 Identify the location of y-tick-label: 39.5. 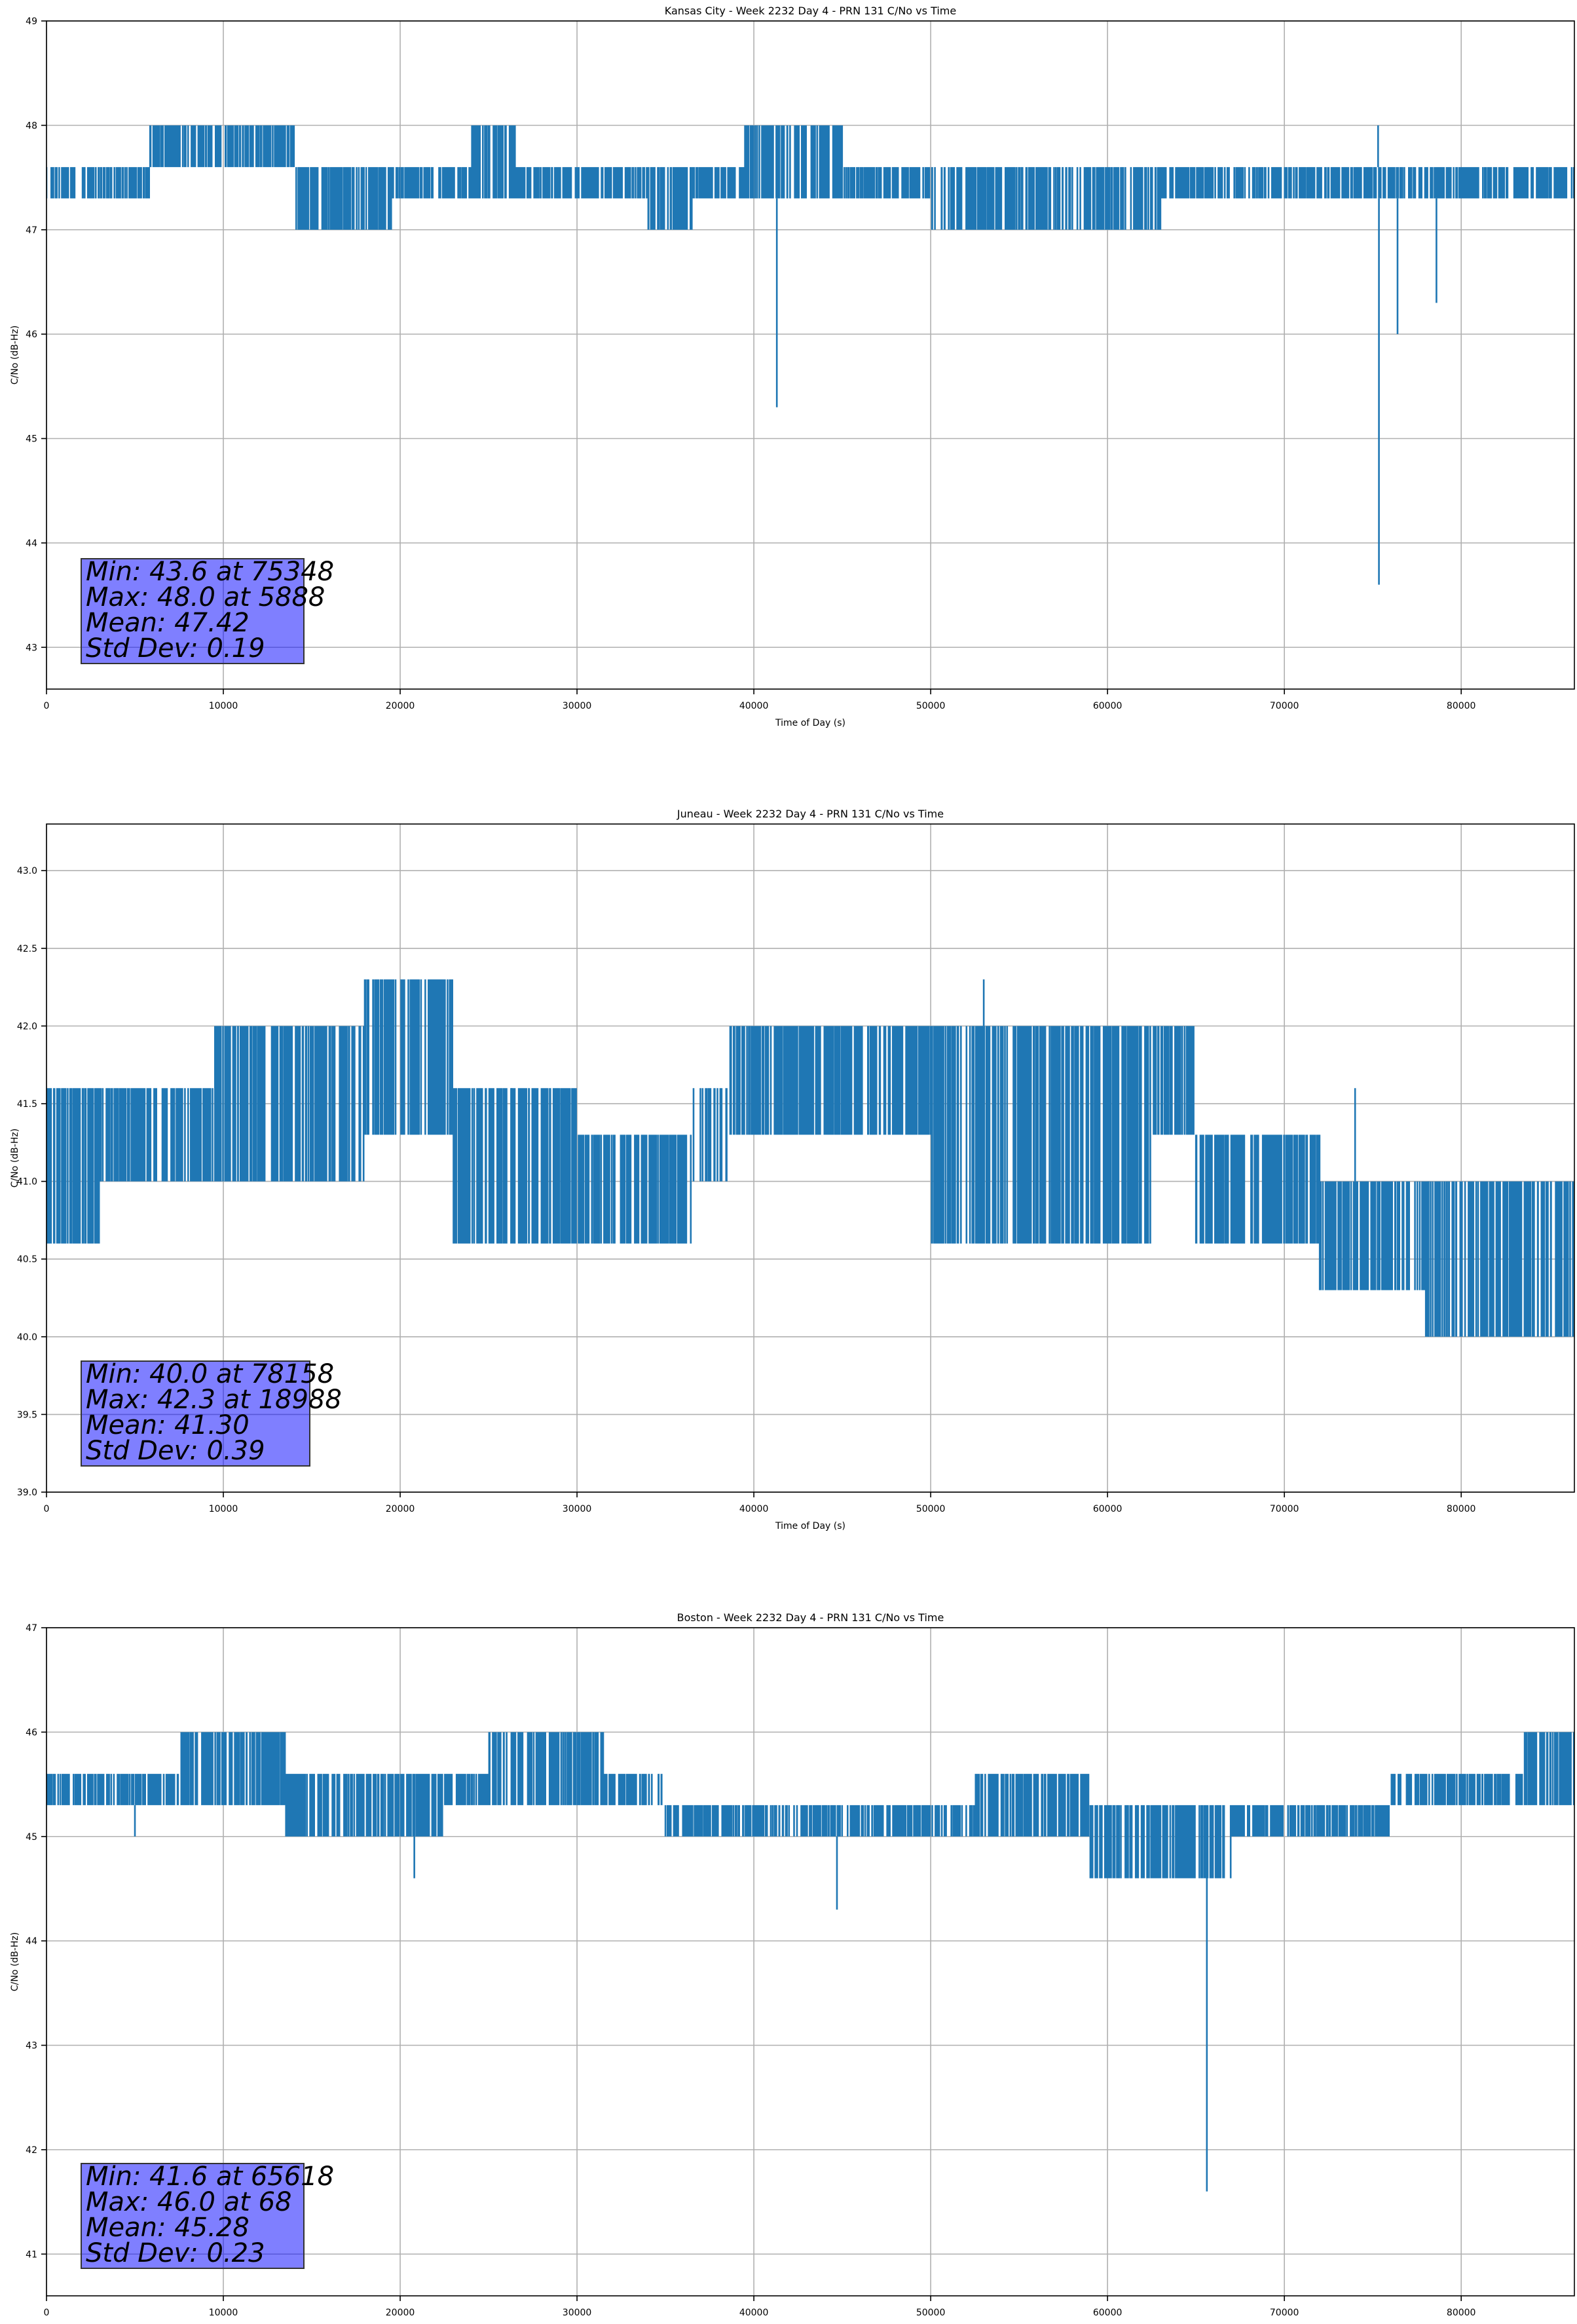
(27, 1415).